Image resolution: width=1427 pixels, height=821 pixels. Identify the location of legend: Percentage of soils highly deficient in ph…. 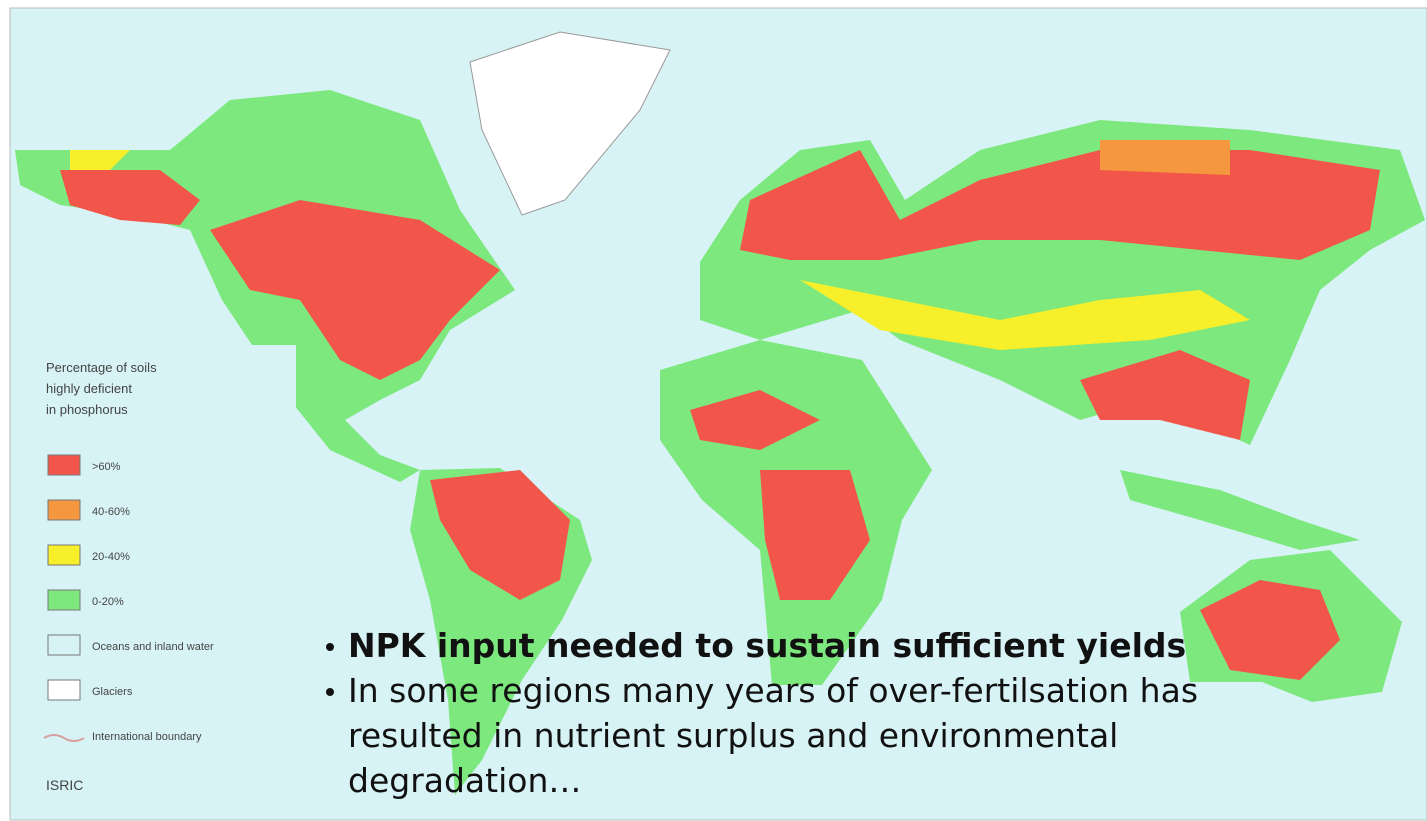
(165, 577).